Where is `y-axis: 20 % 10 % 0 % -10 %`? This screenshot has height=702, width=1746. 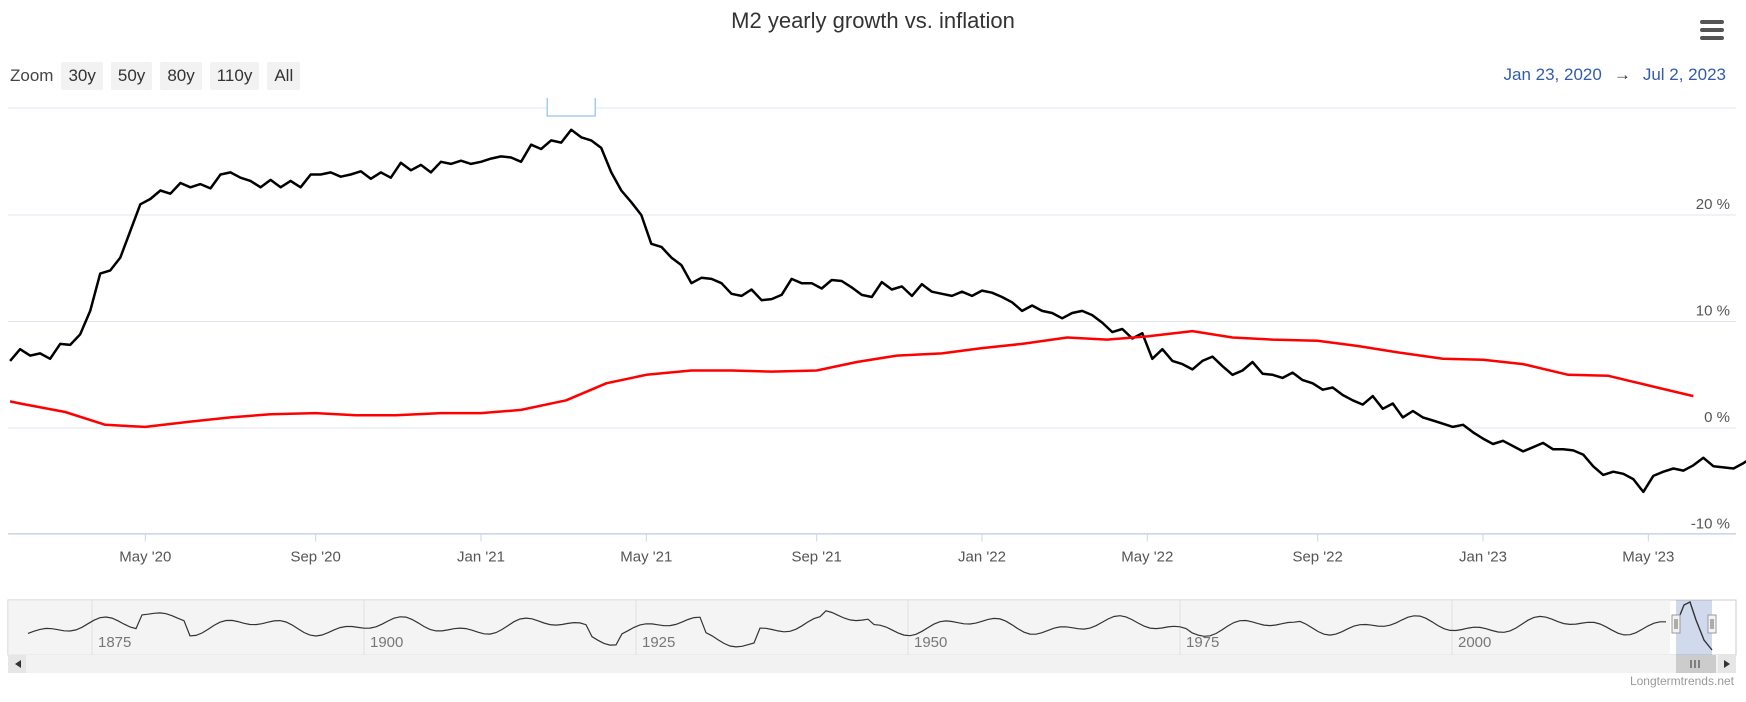 y-axis: 20 % 10 % 0 % -10 % is located at coordinates (1710, 364).